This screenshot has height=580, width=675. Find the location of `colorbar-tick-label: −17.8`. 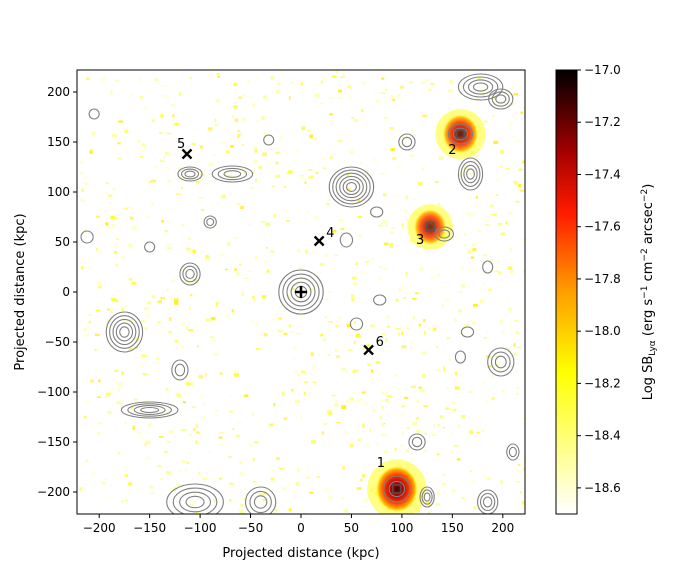

colorbar-tick-label: −17.8 is located at coordinates (602, 279).